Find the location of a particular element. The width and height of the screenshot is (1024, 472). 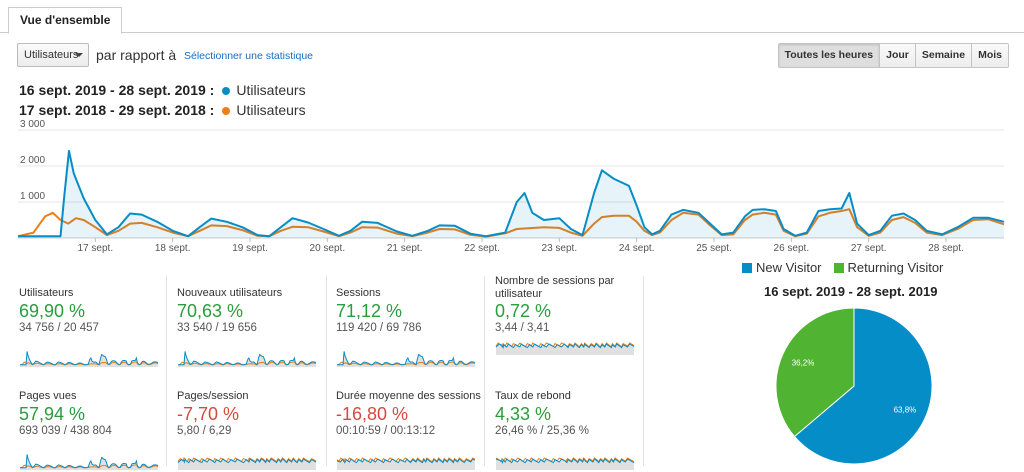

metric-users: Utilisateurs 69,90 % 34 756 / 20 457 is located at coordinates (96, 335).